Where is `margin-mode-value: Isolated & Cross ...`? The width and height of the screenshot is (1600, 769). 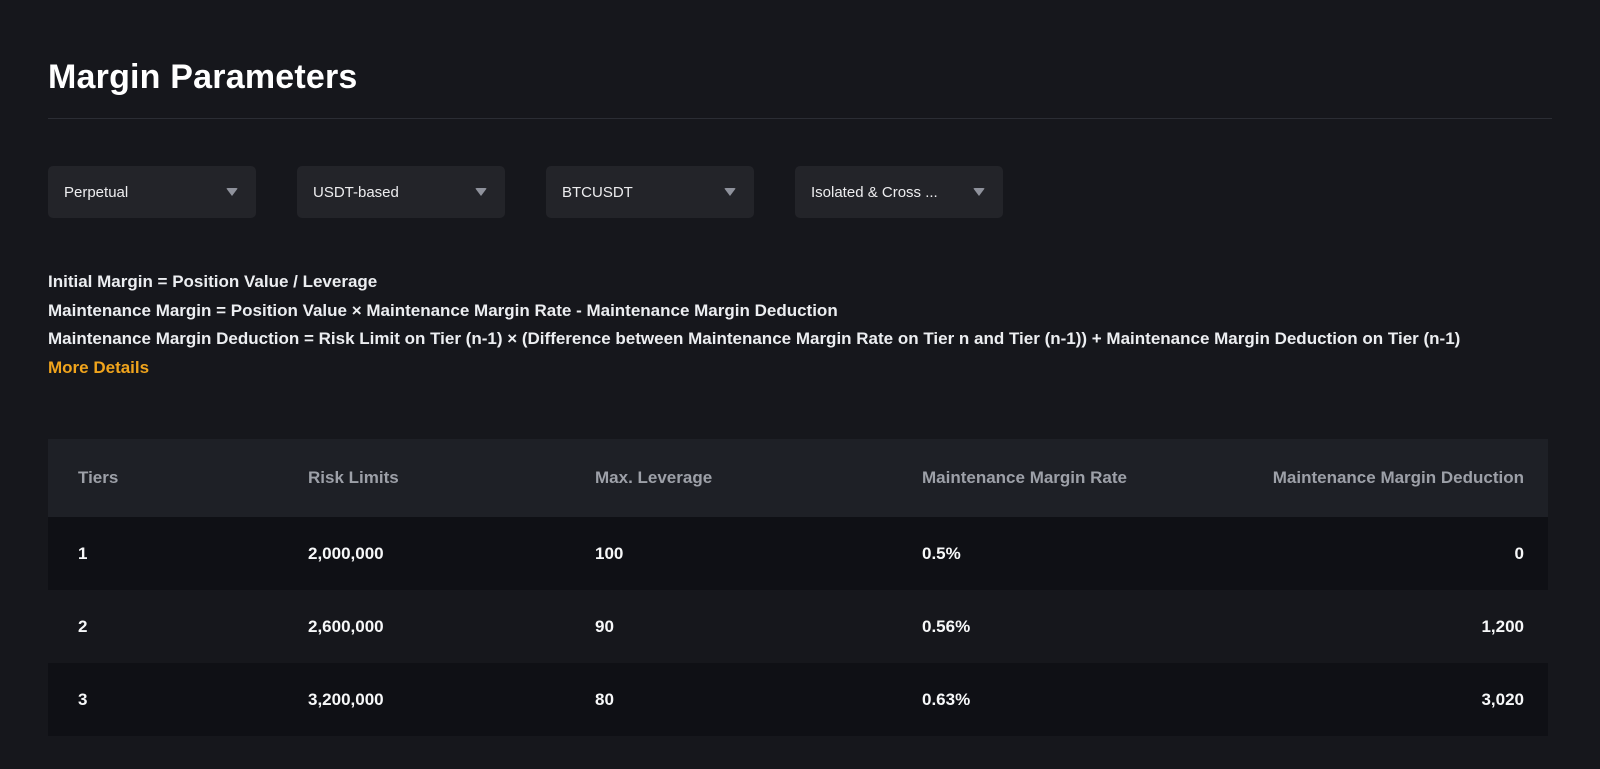
margin-mode-value: Isolated & Cross ... is located at coordinates (874, 192).